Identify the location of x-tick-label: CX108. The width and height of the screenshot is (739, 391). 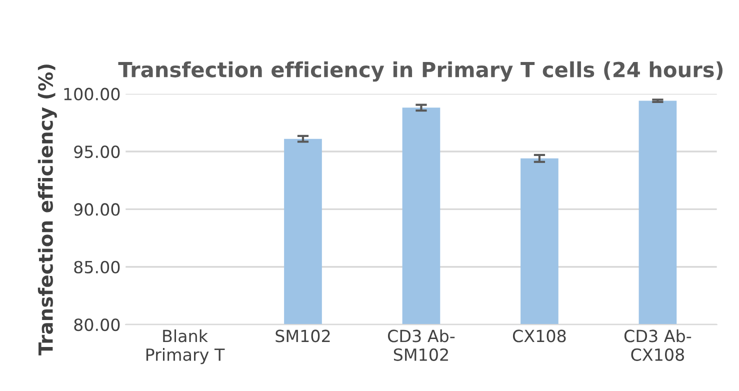
(539, 336).